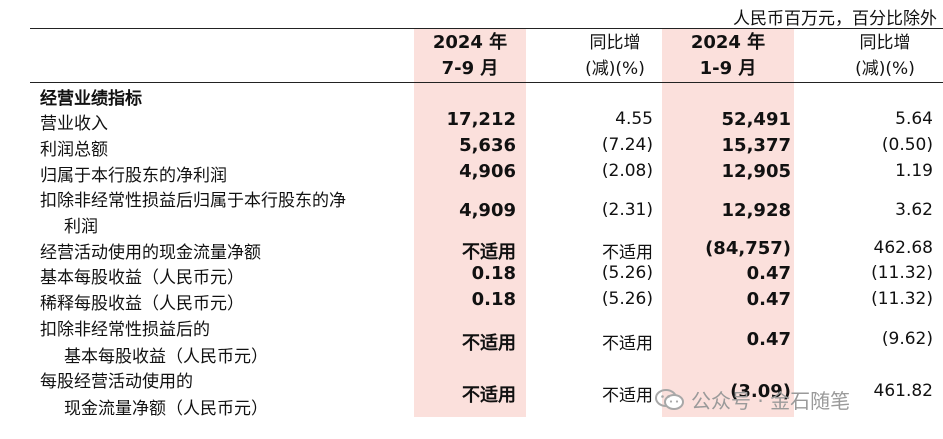 The width and height of the screenshot is (943, 439). Describe the element at coordinates (914, 119) in the screenshot. I see `row-ytd-yoy: 5.64` at that location.